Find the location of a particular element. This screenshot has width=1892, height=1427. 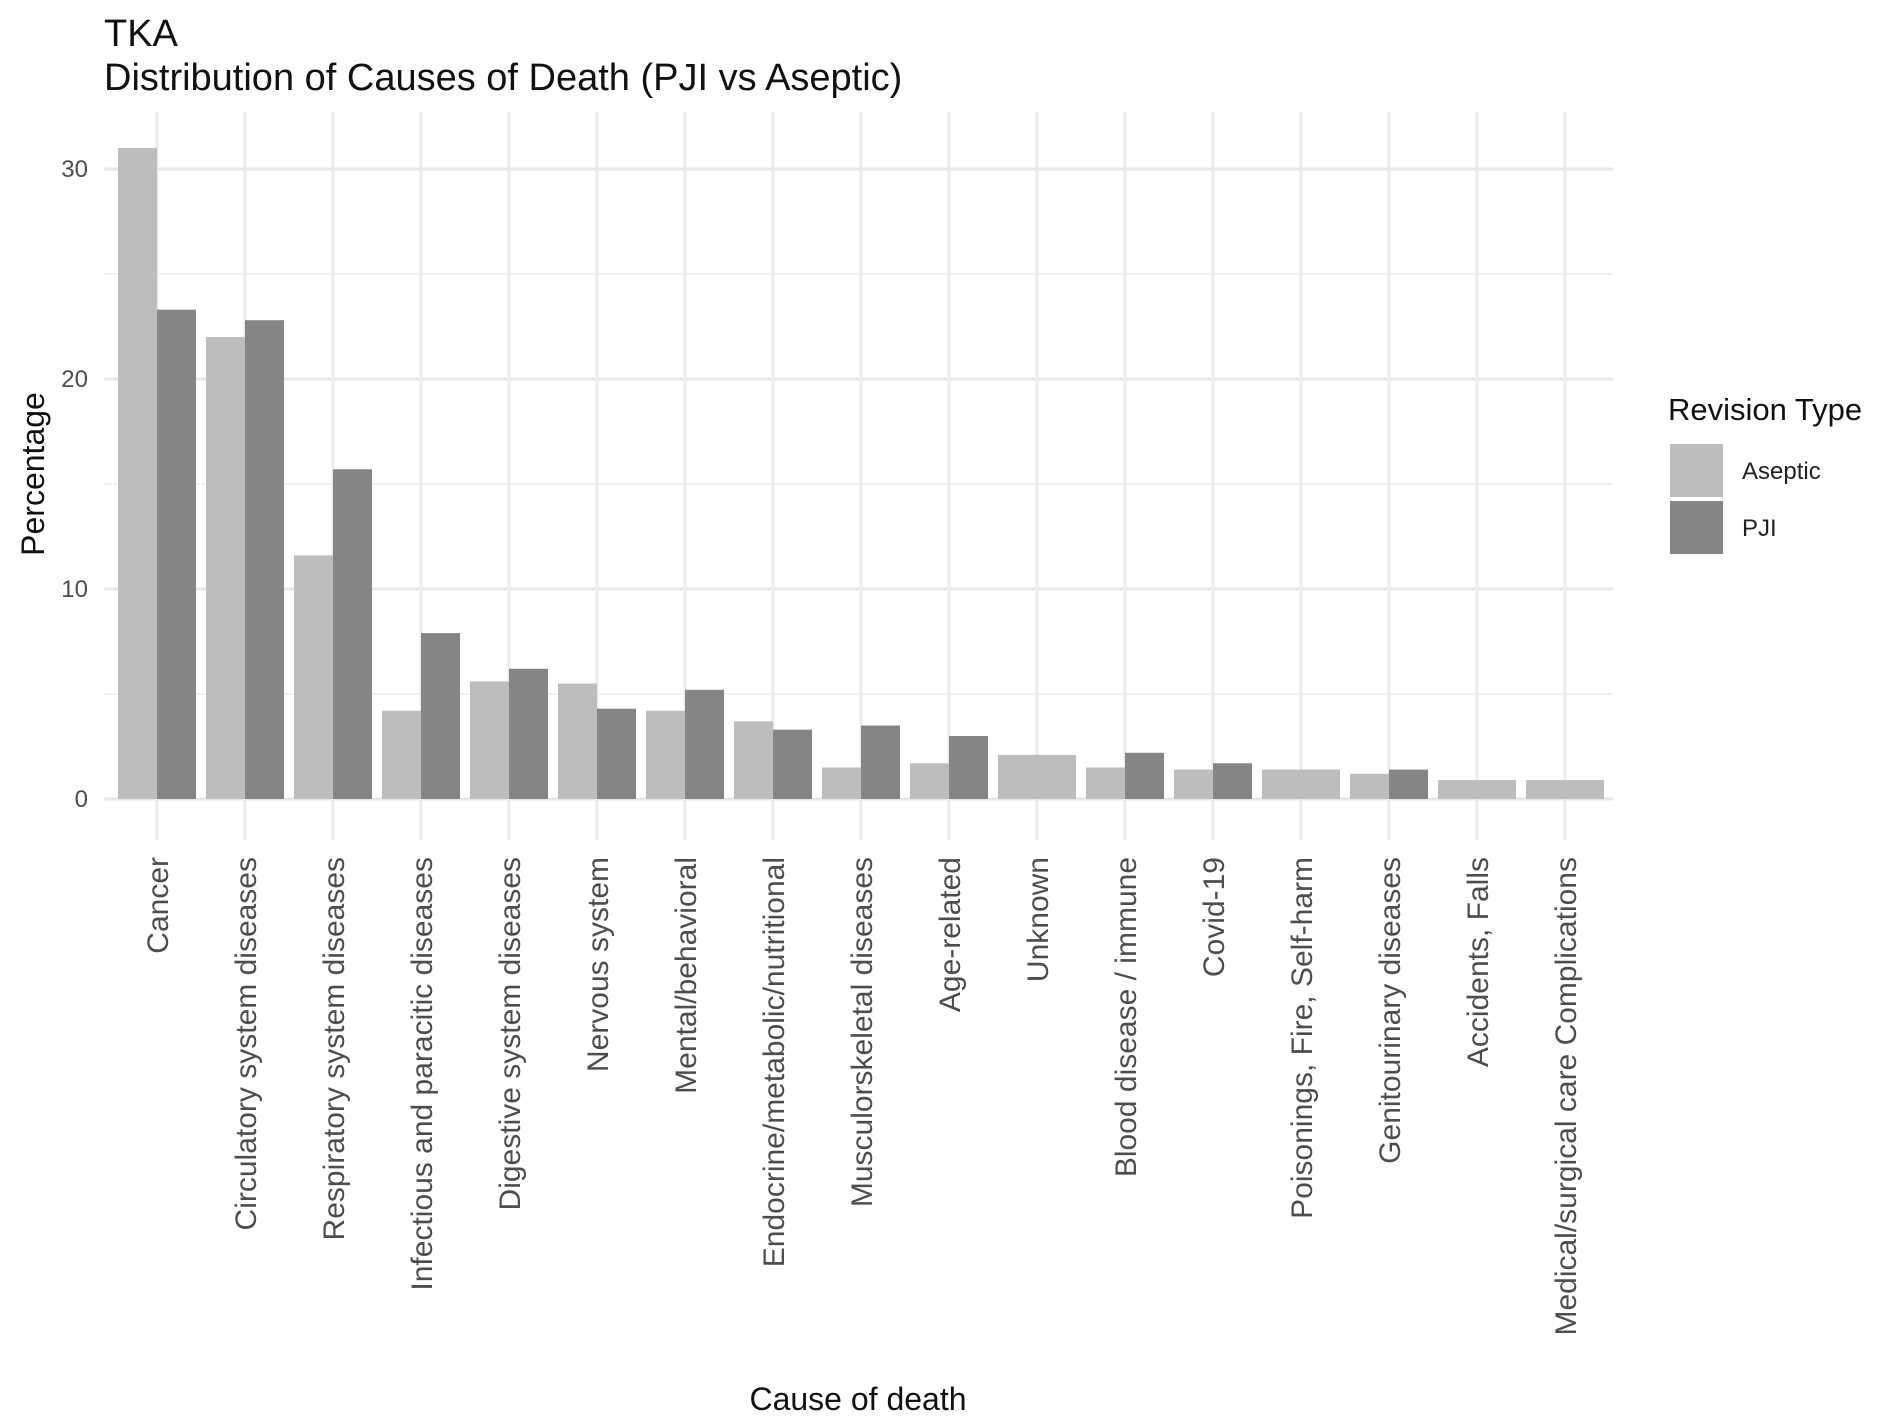

x-tick-label: Unknown is located at coordinates (1038, 919).